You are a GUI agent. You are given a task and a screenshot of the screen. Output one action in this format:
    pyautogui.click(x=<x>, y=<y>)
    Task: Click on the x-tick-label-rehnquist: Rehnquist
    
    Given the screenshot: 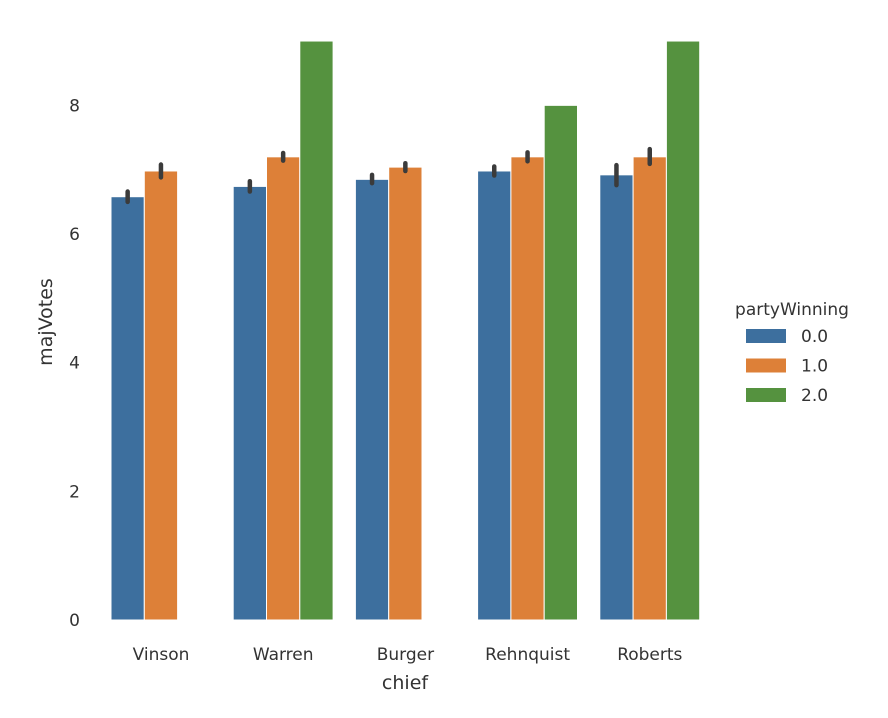 What is the action you would take?
    pyautogui.click(x=527, y=655)
    